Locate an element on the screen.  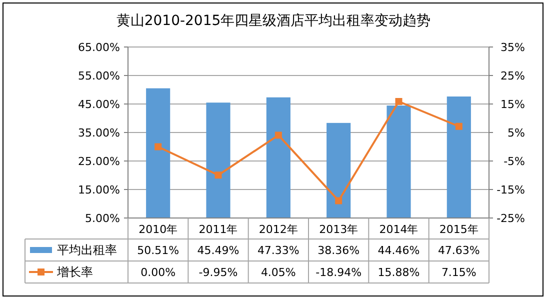
y2-tick-label: 15% is located at coordinates (512, 104).